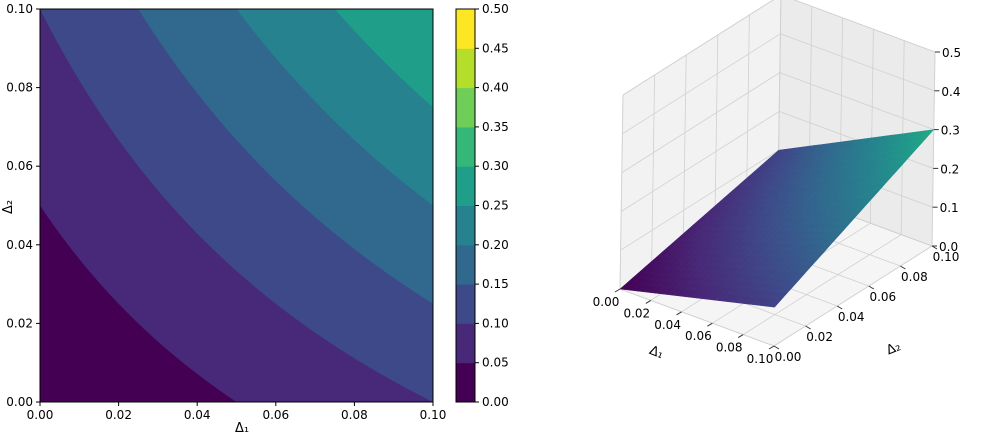 Image resolution: width=987 pixels, height=441 pixels. Describe the element at coordinates (433, 415) in the screenshot. I see `x-tick-label: 0.10` at that location.